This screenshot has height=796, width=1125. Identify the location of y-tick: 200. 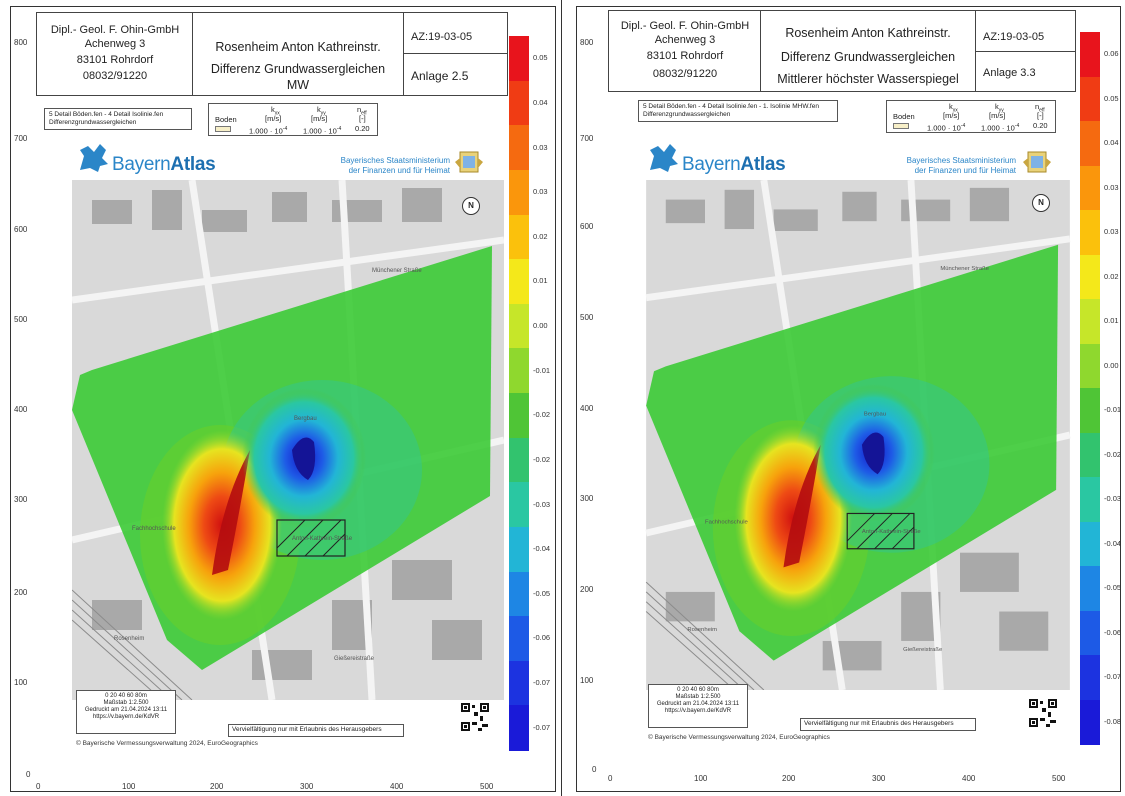
(587, 589).